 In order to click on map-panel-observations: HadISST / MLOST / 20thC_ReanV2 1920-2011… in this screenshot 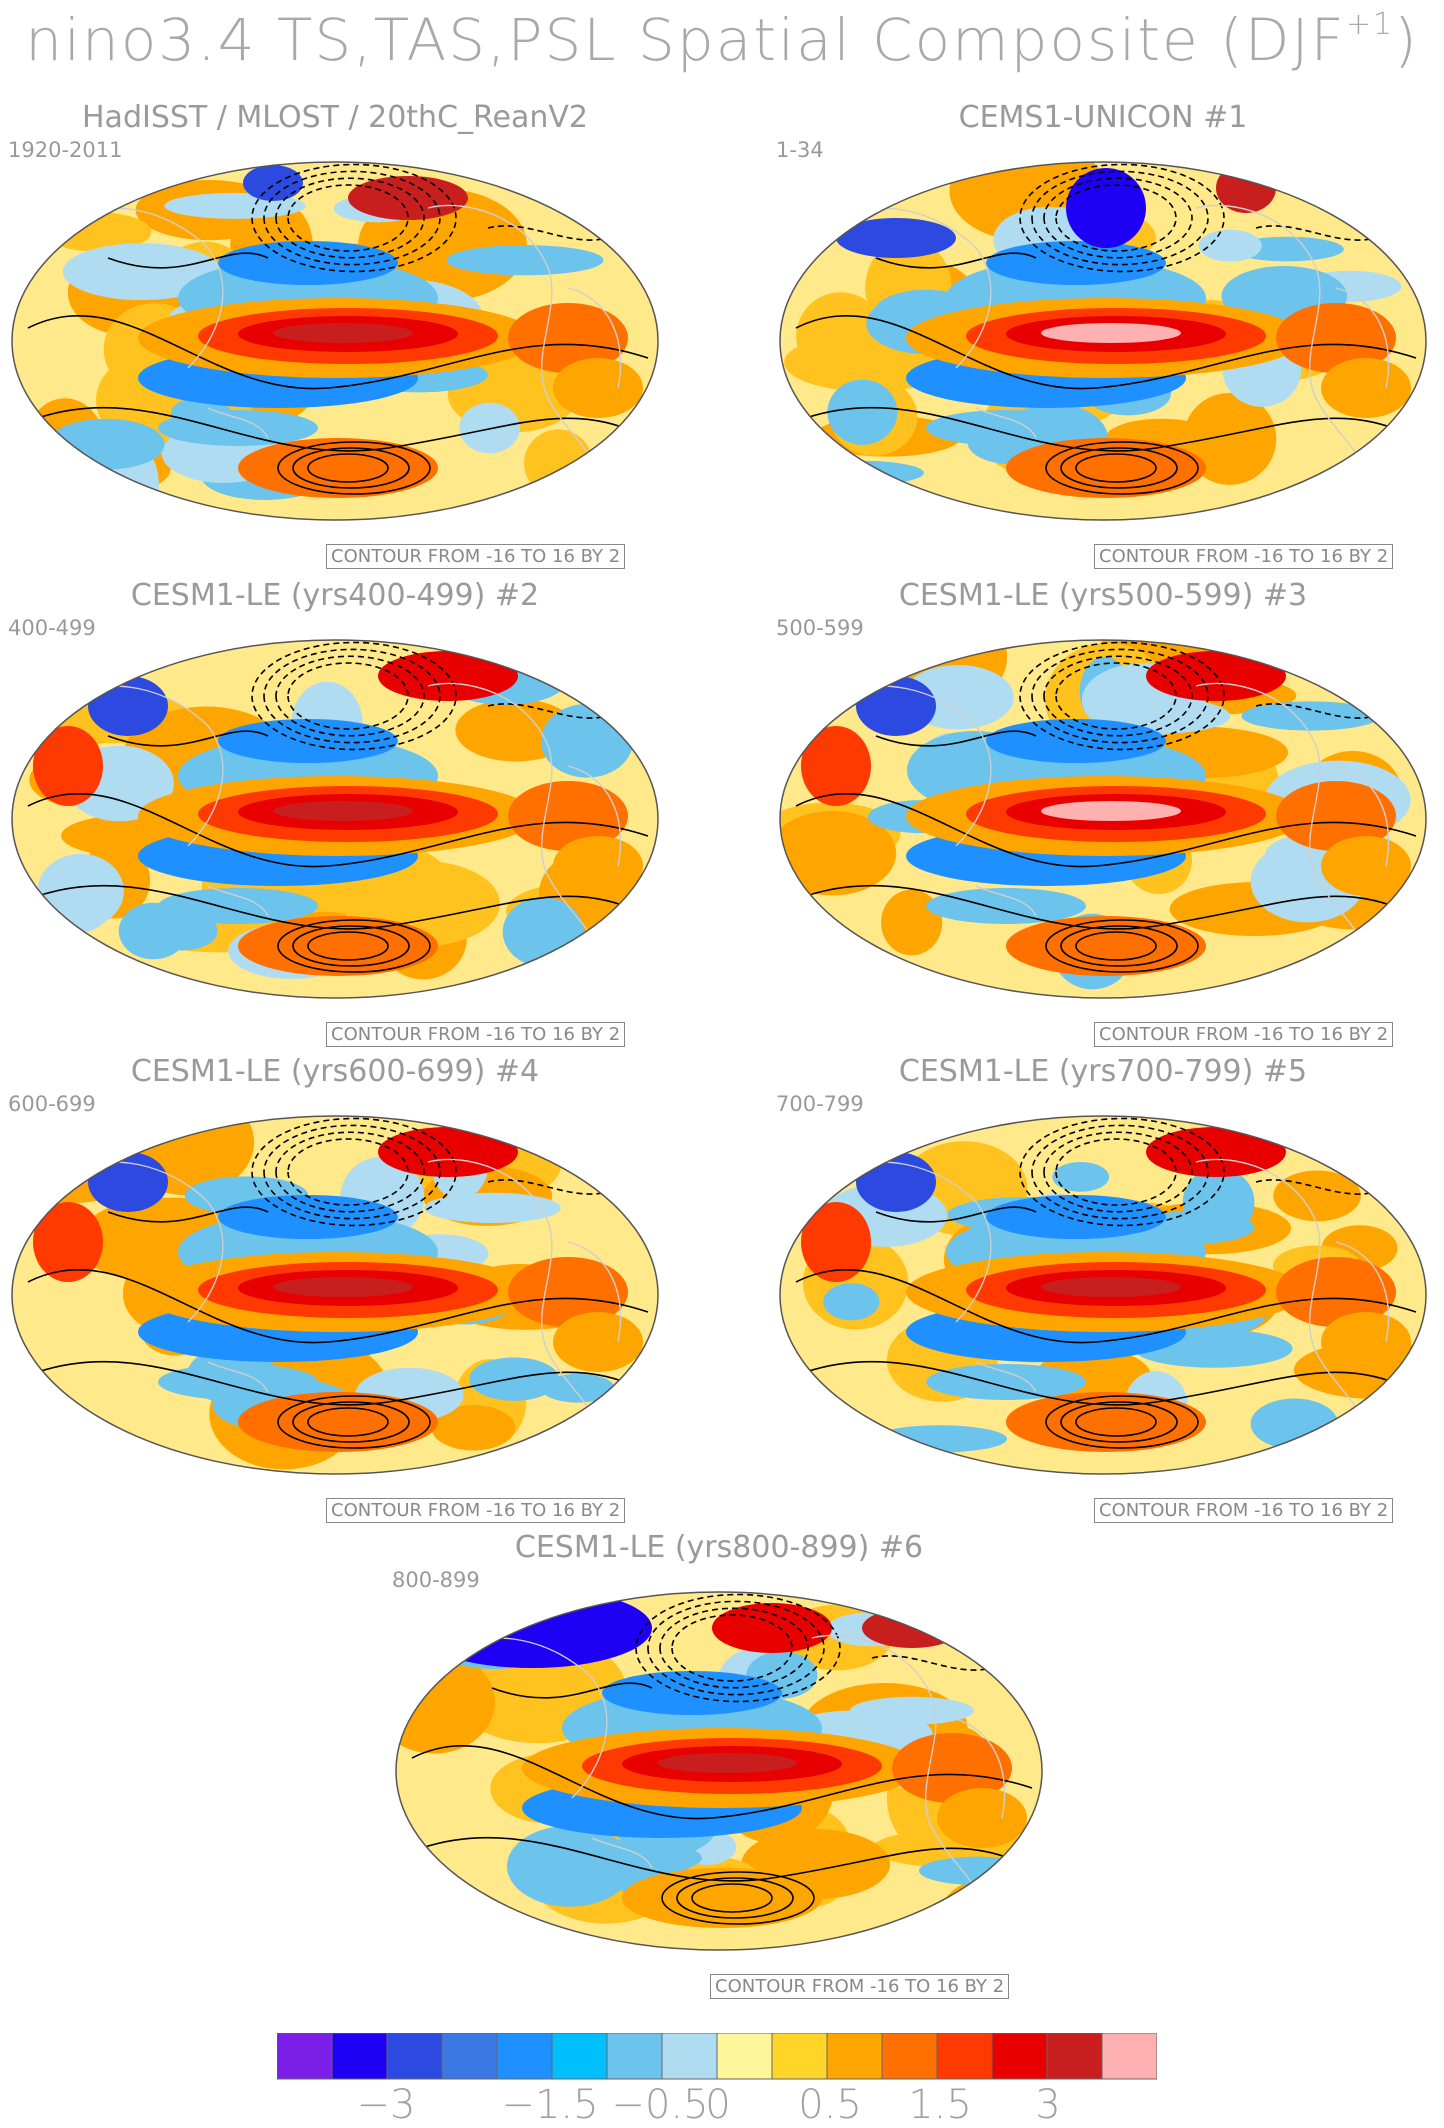, I will do `click(335, 335)`.